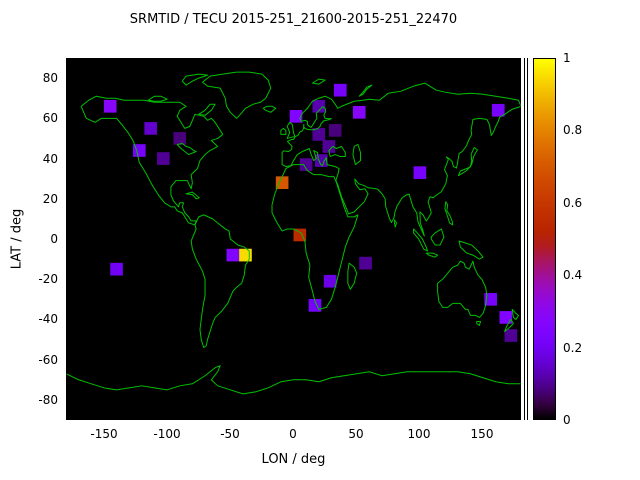 The image size is (640, 480). Describe the element at coordinates (567, 420) in the screenshot. I see `colorbar-tick-label: 0` at that location.